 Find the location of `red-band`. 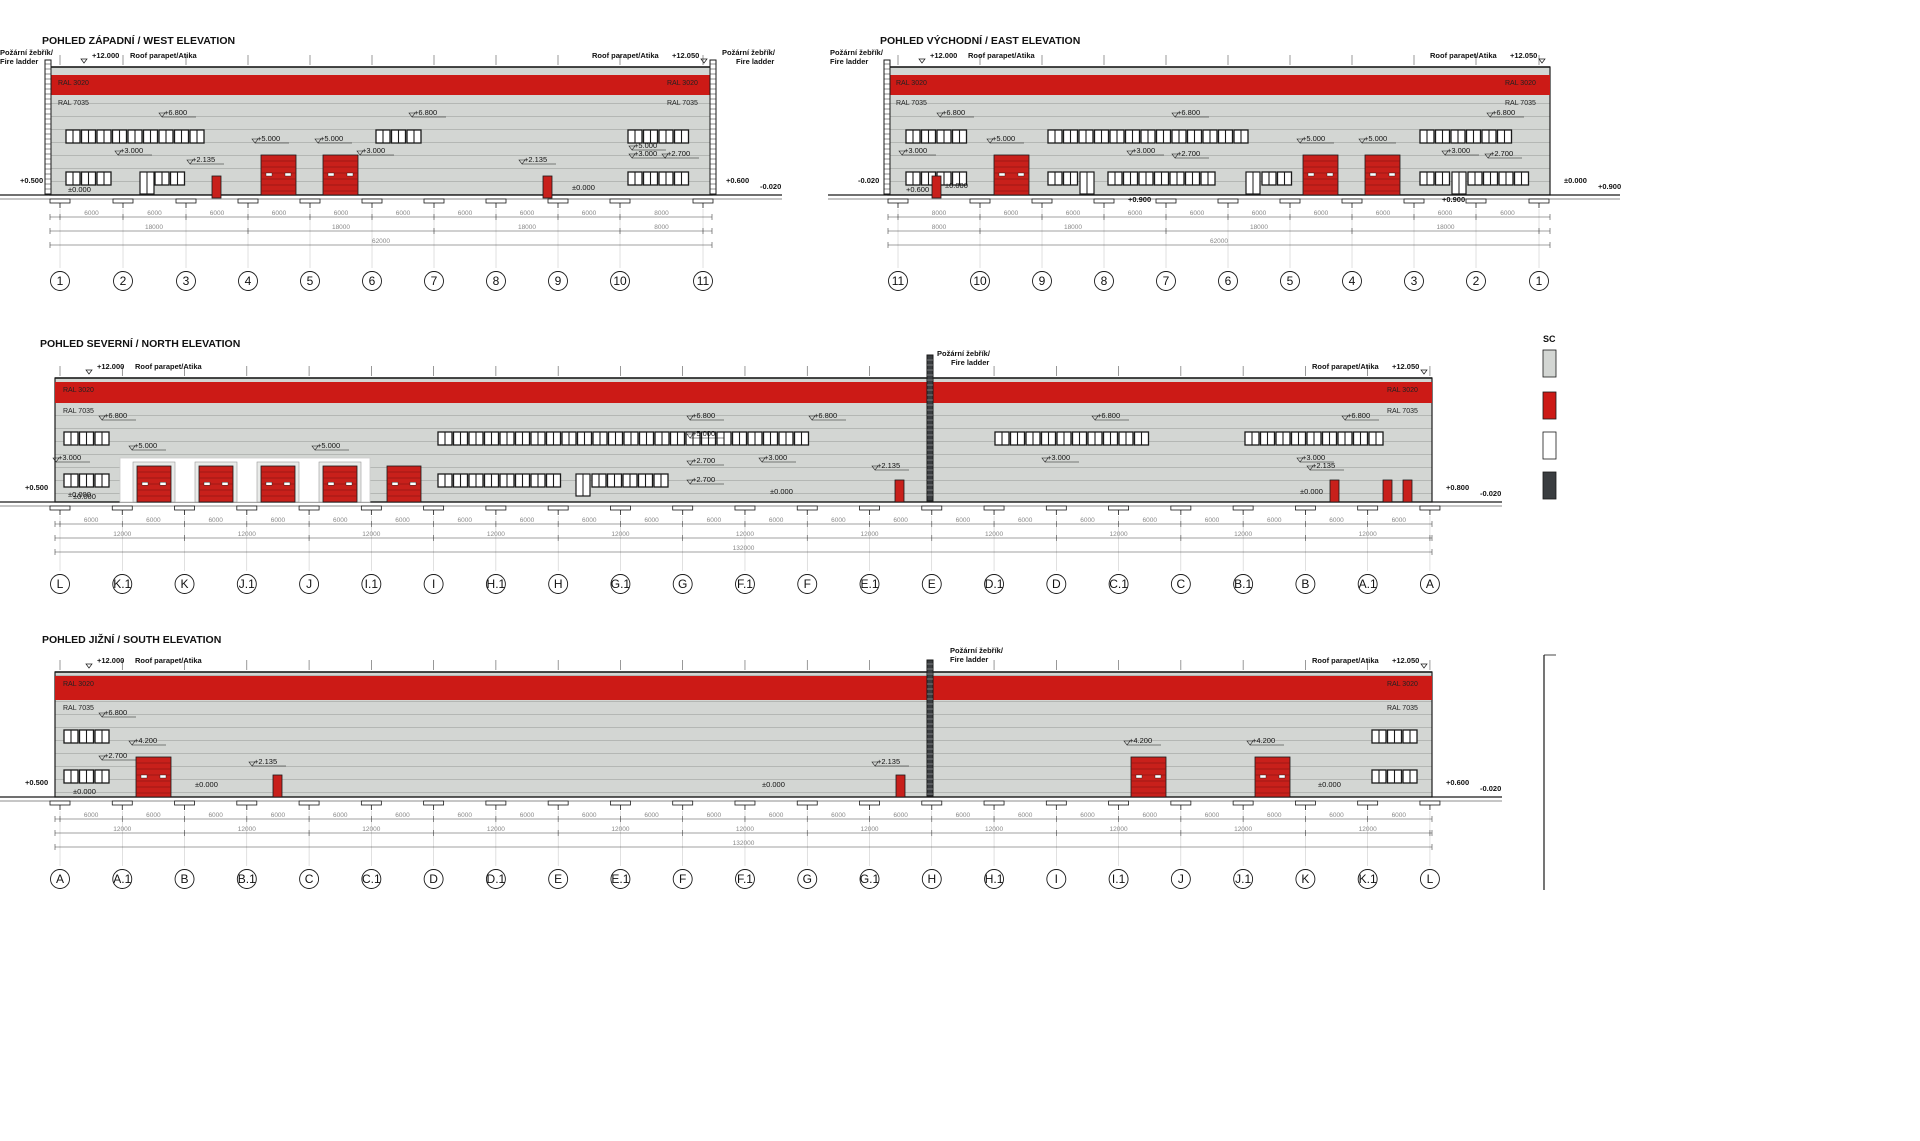

red-band is located at coordinates (743, 392).